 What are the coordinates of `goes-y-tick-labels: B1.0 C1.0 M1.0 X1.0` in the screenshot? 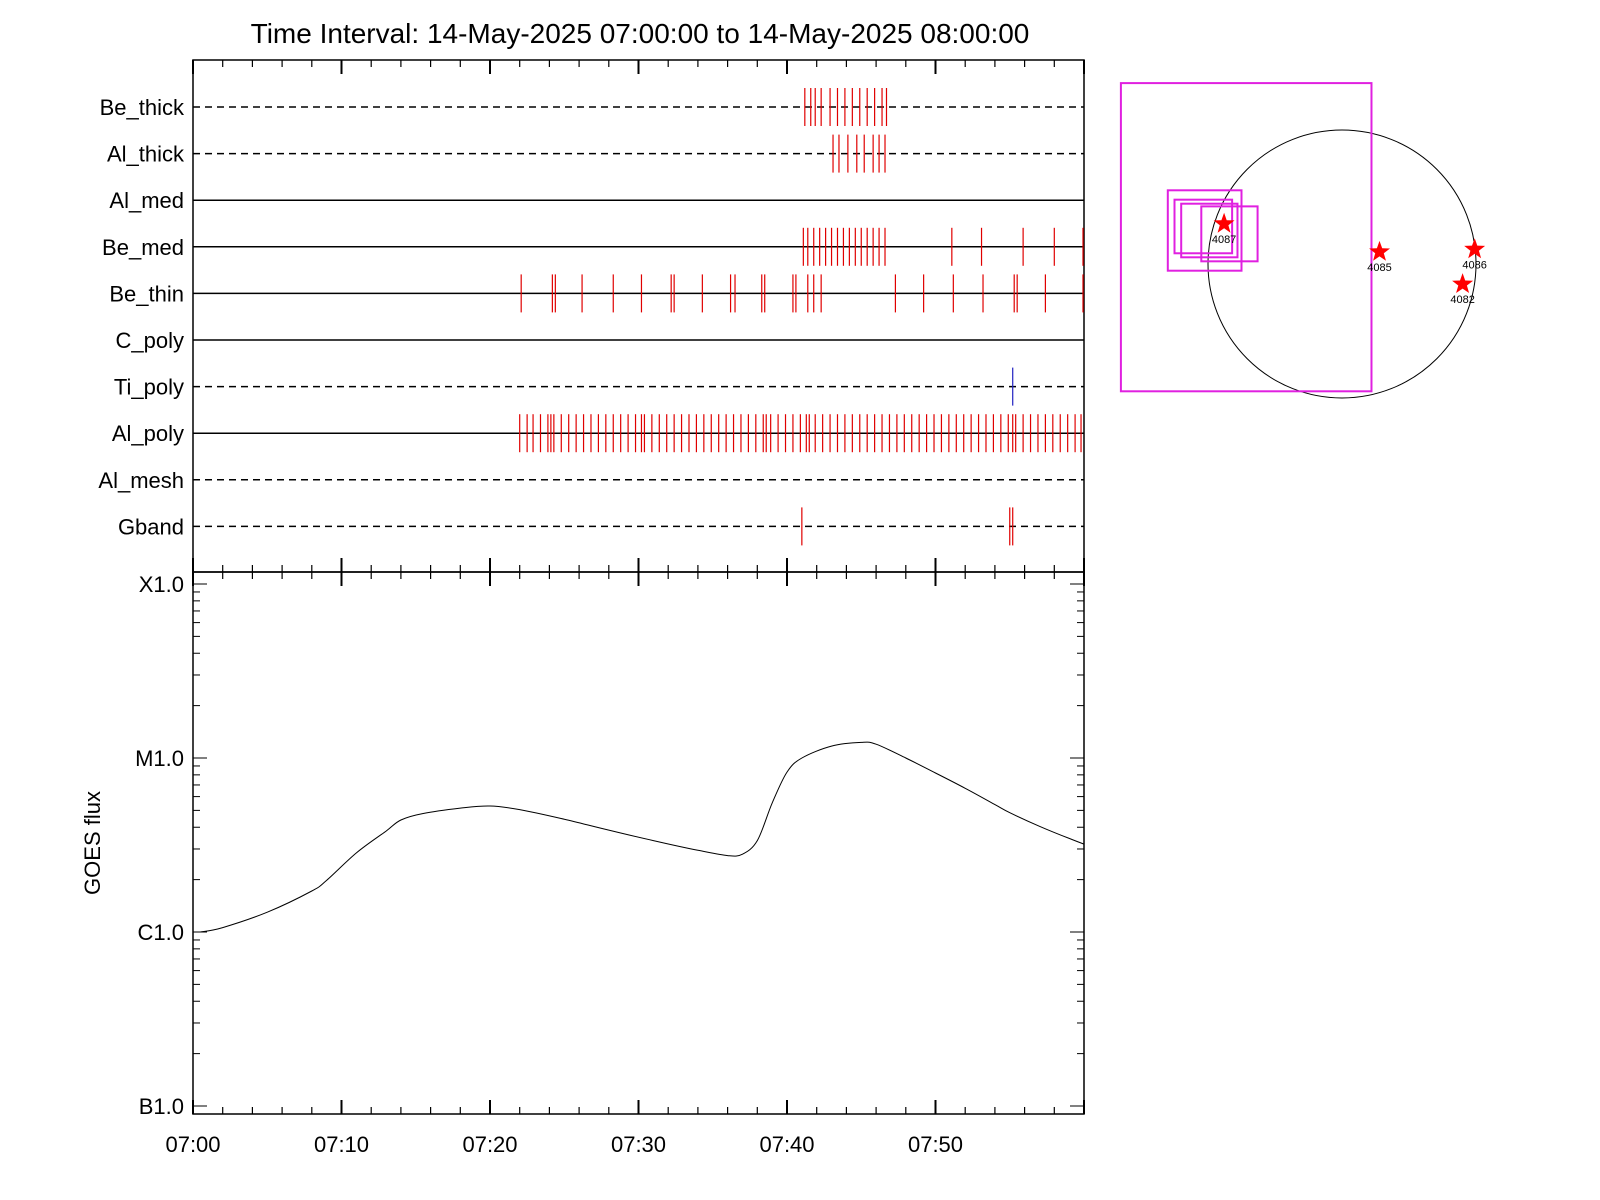 It's located at (159, 845).